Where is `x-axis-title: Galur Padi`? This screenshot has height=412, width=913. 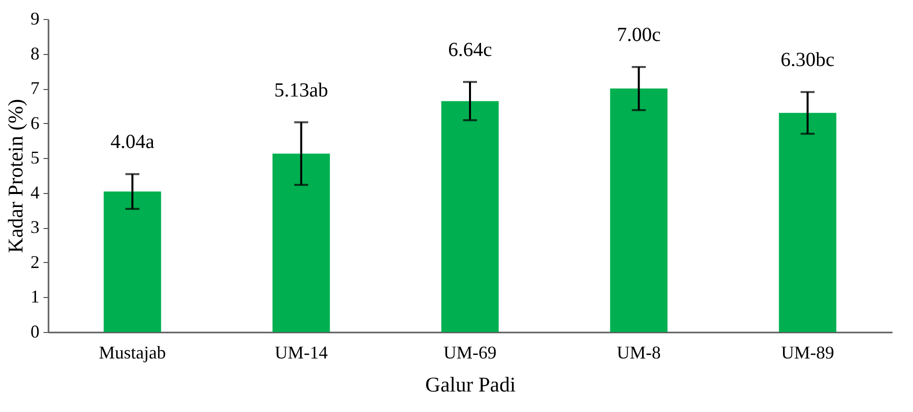 x-axis-title: Galur Padi is located at coordinates (470, 384).